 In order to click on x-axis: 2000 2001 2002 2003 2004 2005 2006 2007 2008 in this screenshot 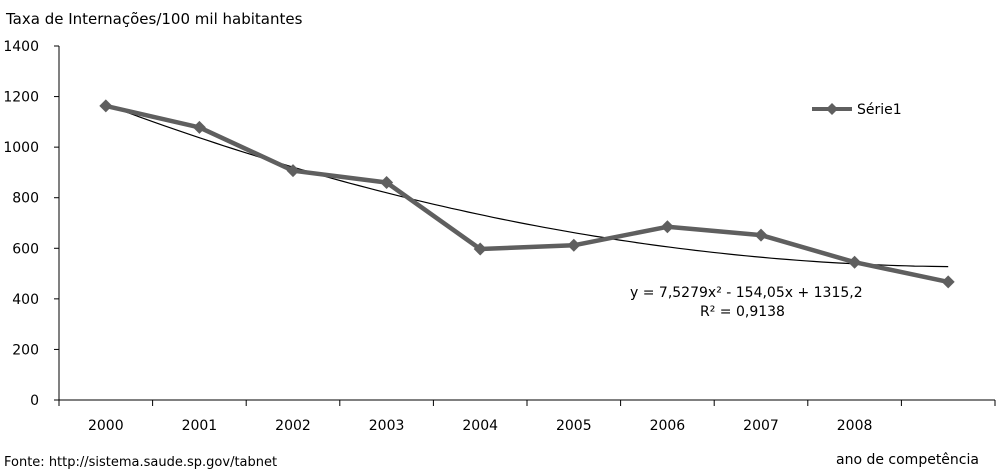, I will do `click(527, 416)`.